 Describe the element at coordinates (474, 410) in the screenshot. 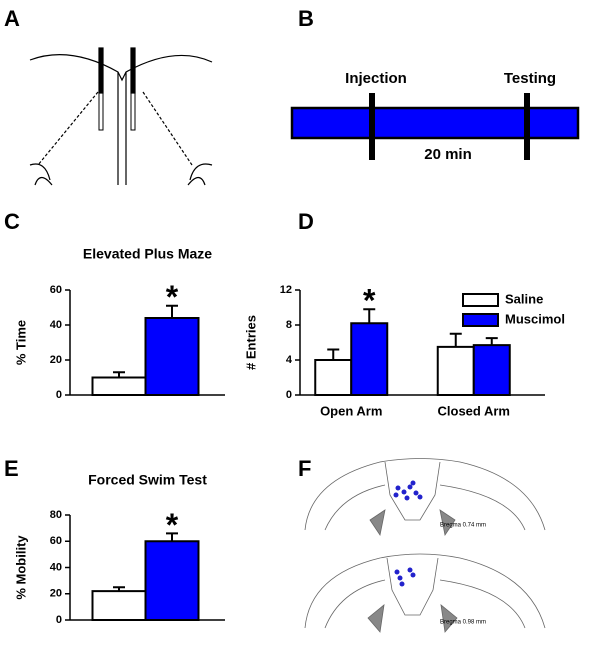

I see `x-tick-label: Closed Arm` at that location.